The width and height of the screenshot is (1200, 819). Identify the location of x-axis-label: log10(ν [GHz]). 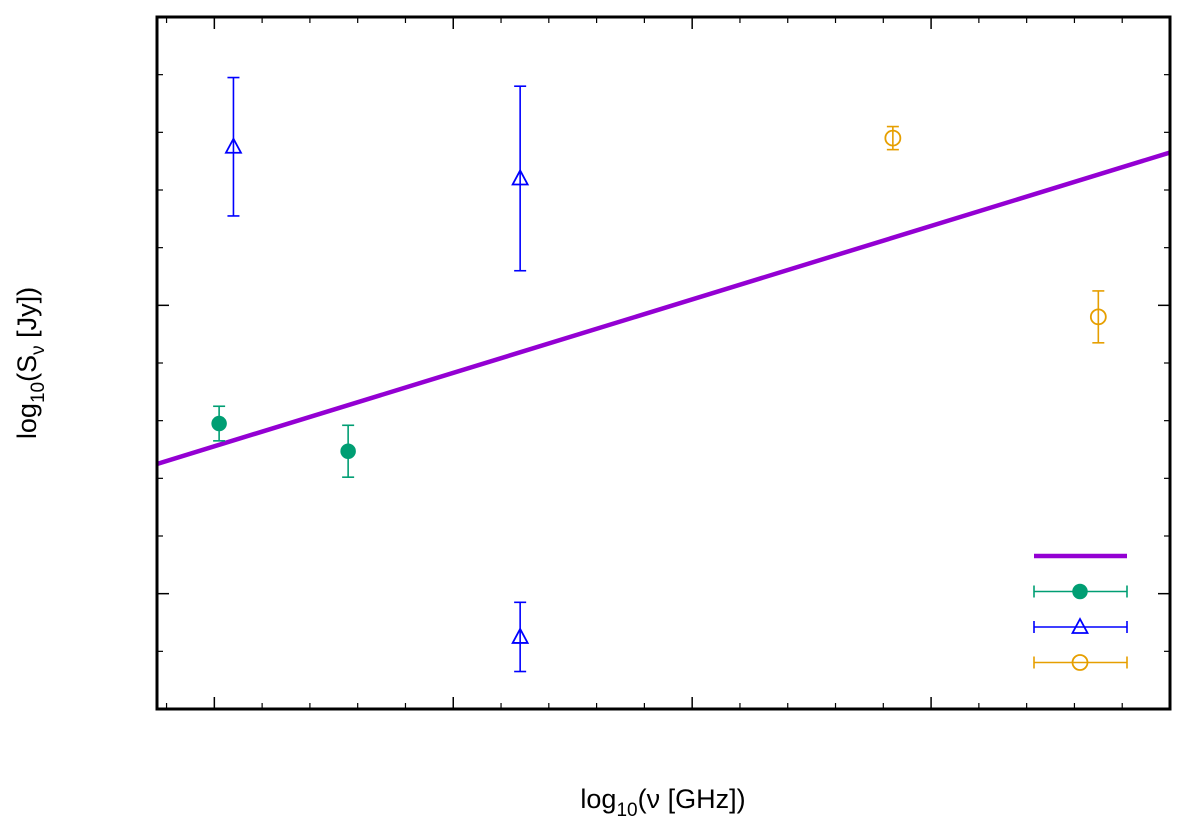
(662, 801).